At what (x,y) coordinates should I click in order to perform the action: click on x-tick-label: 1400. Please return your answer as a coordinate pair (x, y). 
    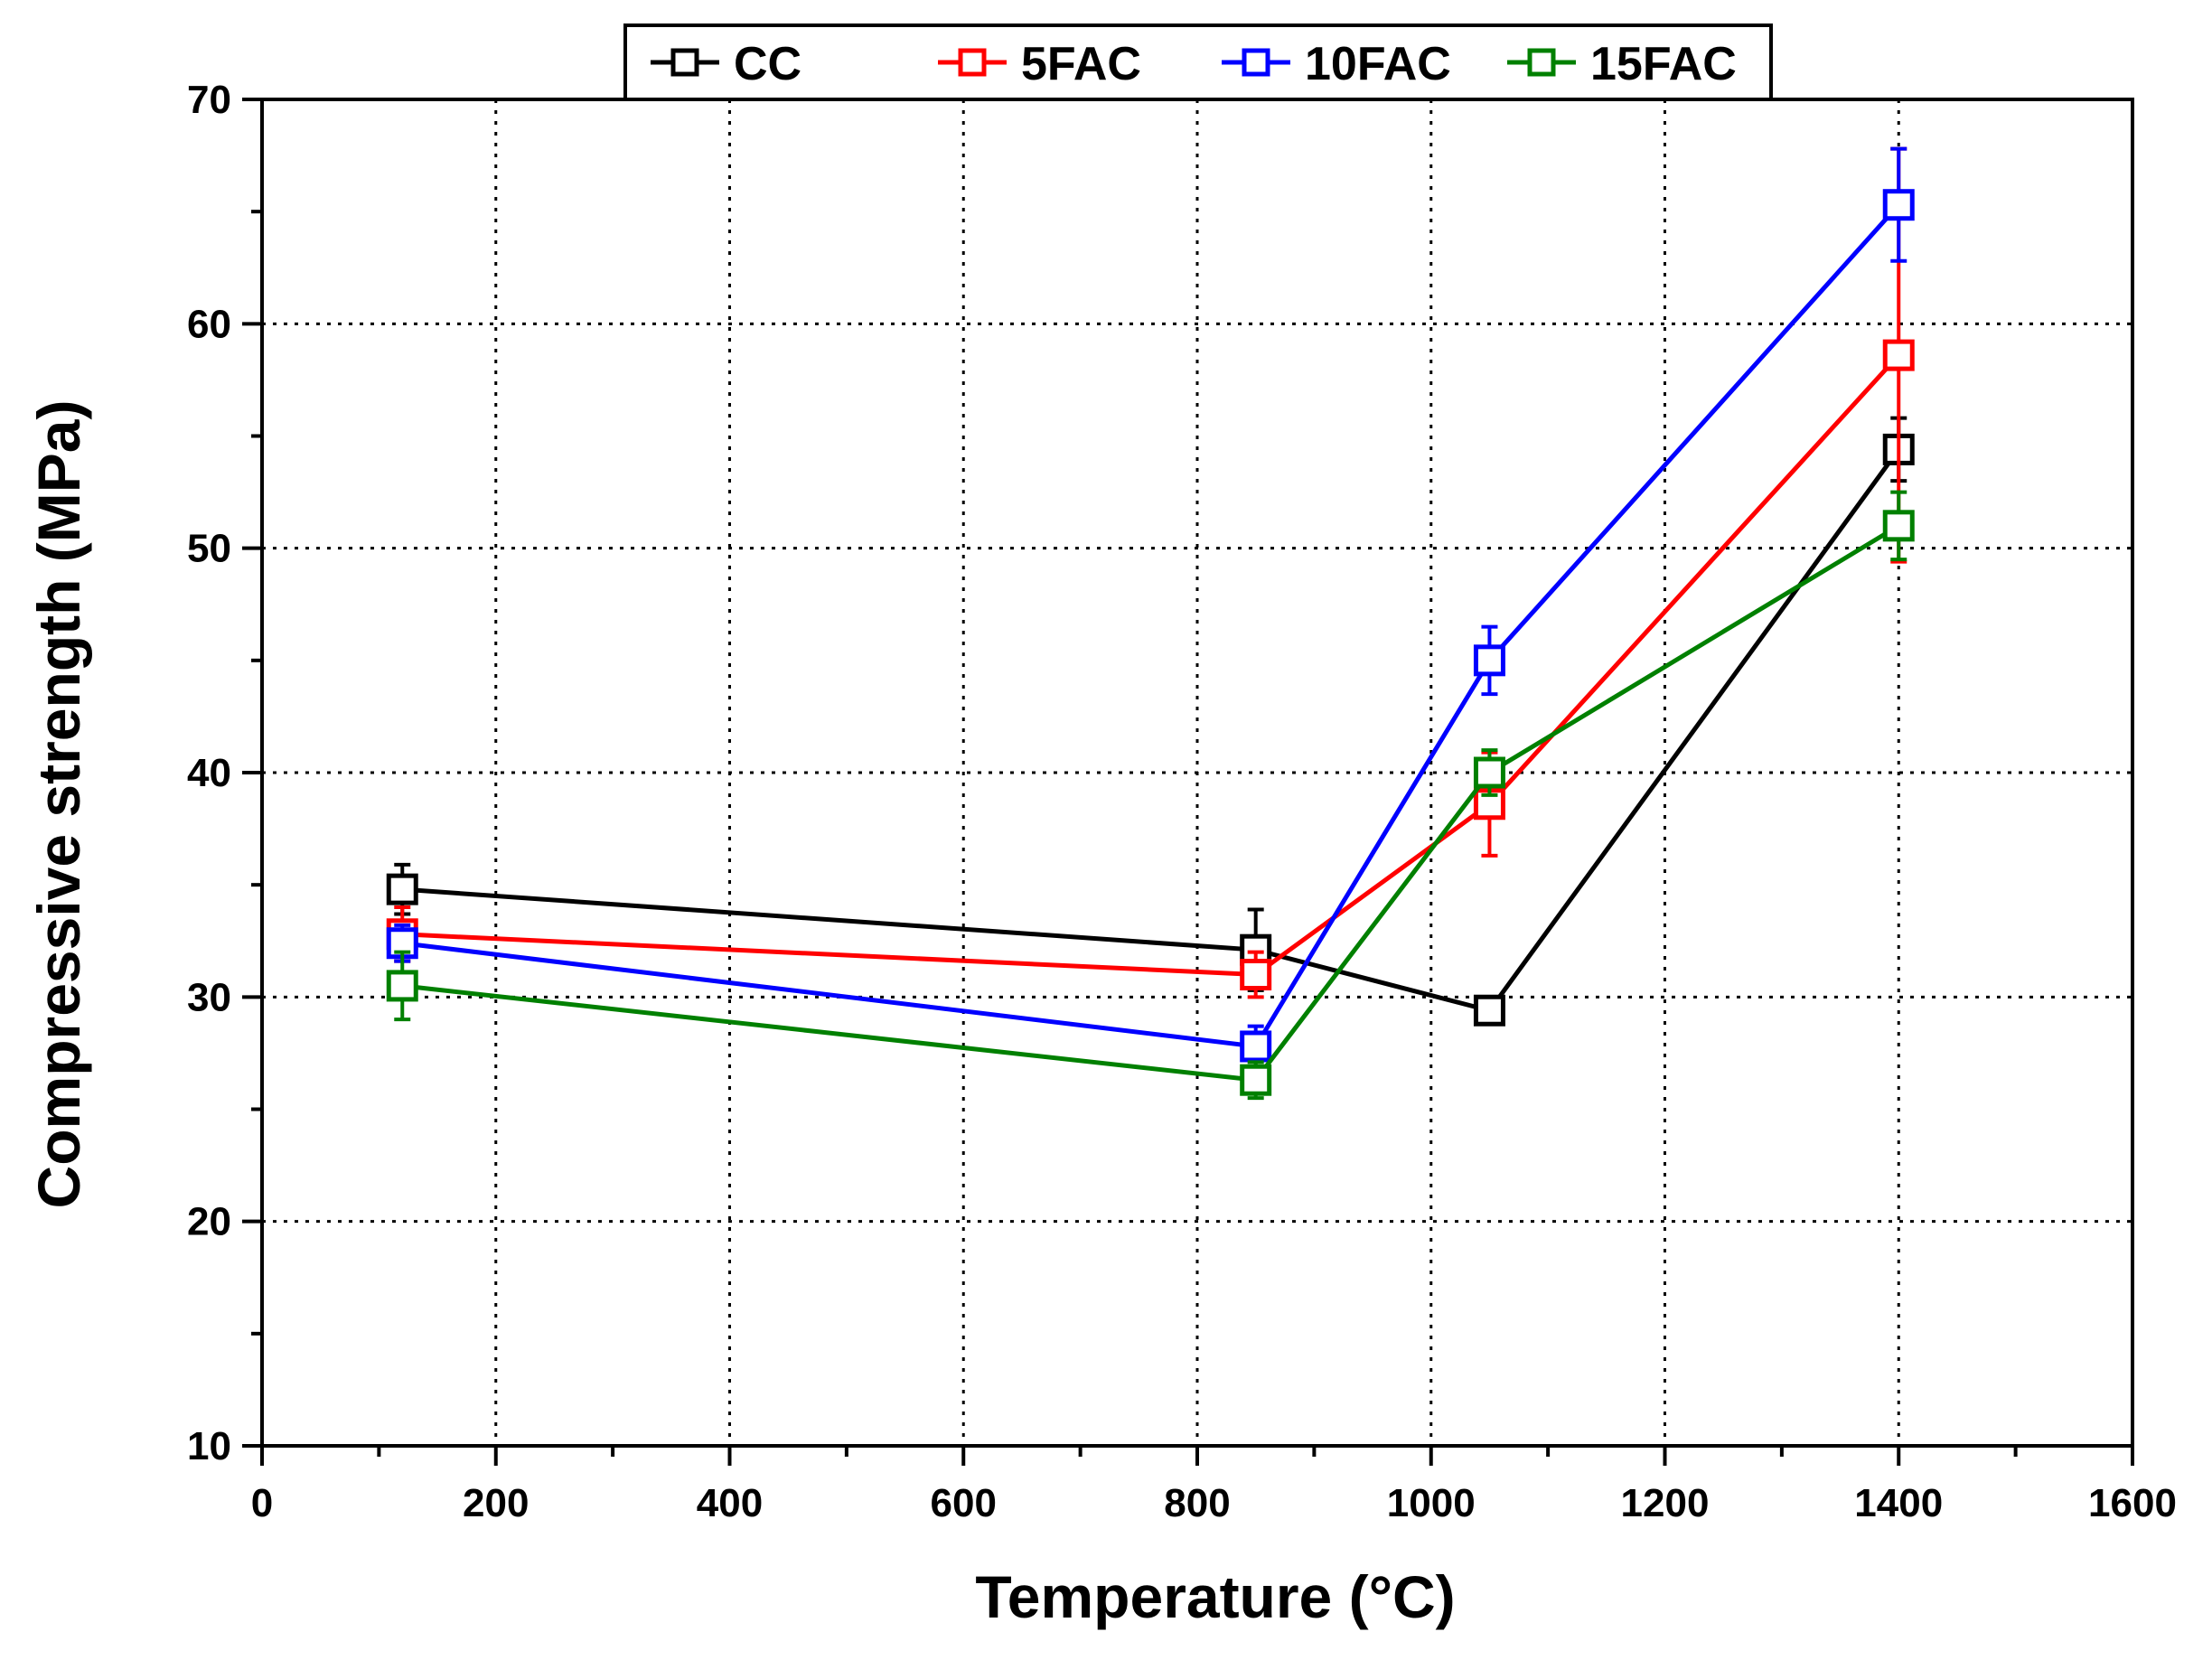
    Looking at the image, I should click on (1898, 1503).